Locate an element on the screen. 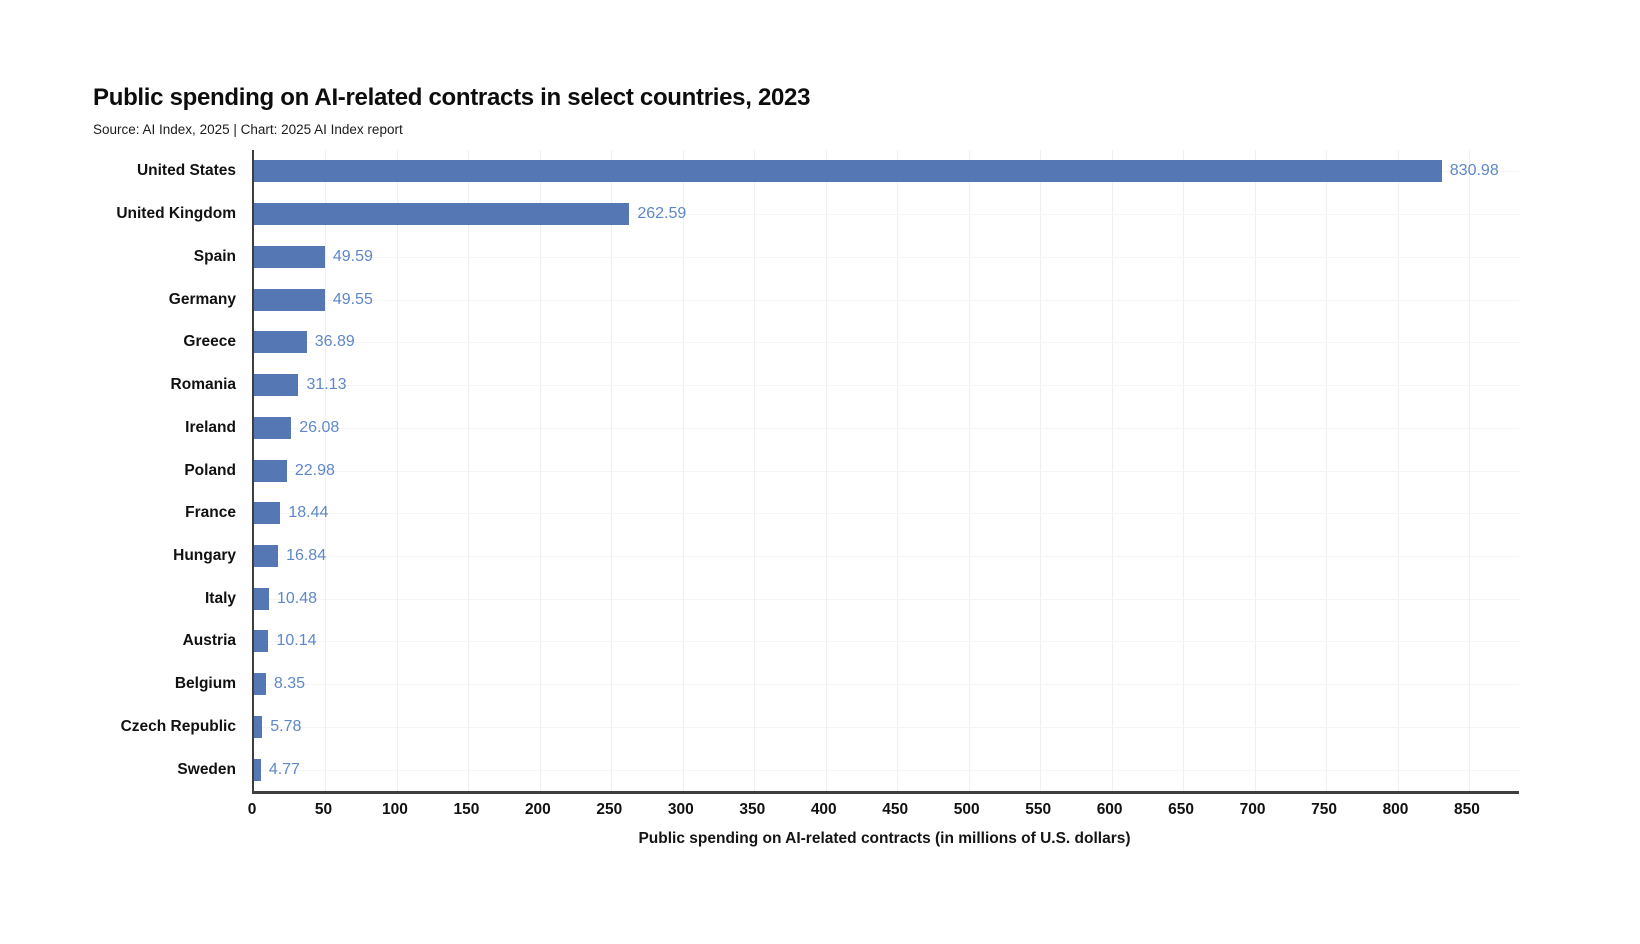  bar-czech-republic is located at coordinates (258, 726).